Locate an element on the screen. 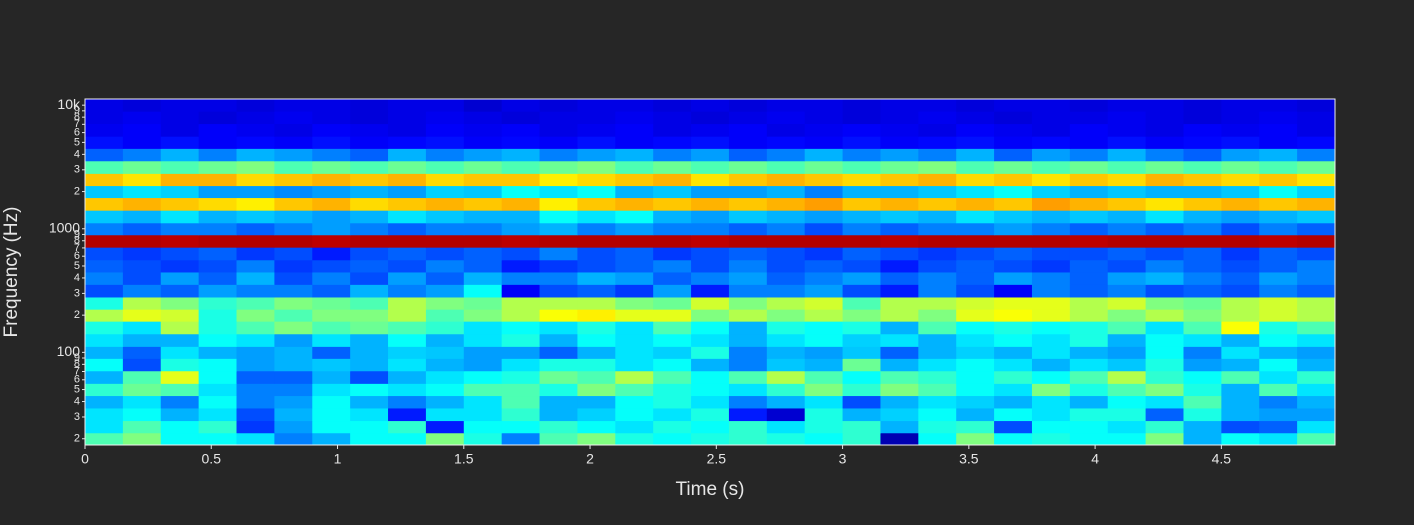 The height and width of the screenshot is (525, 1414). y-tick-label: 3 is located at coordinates (77, 170).